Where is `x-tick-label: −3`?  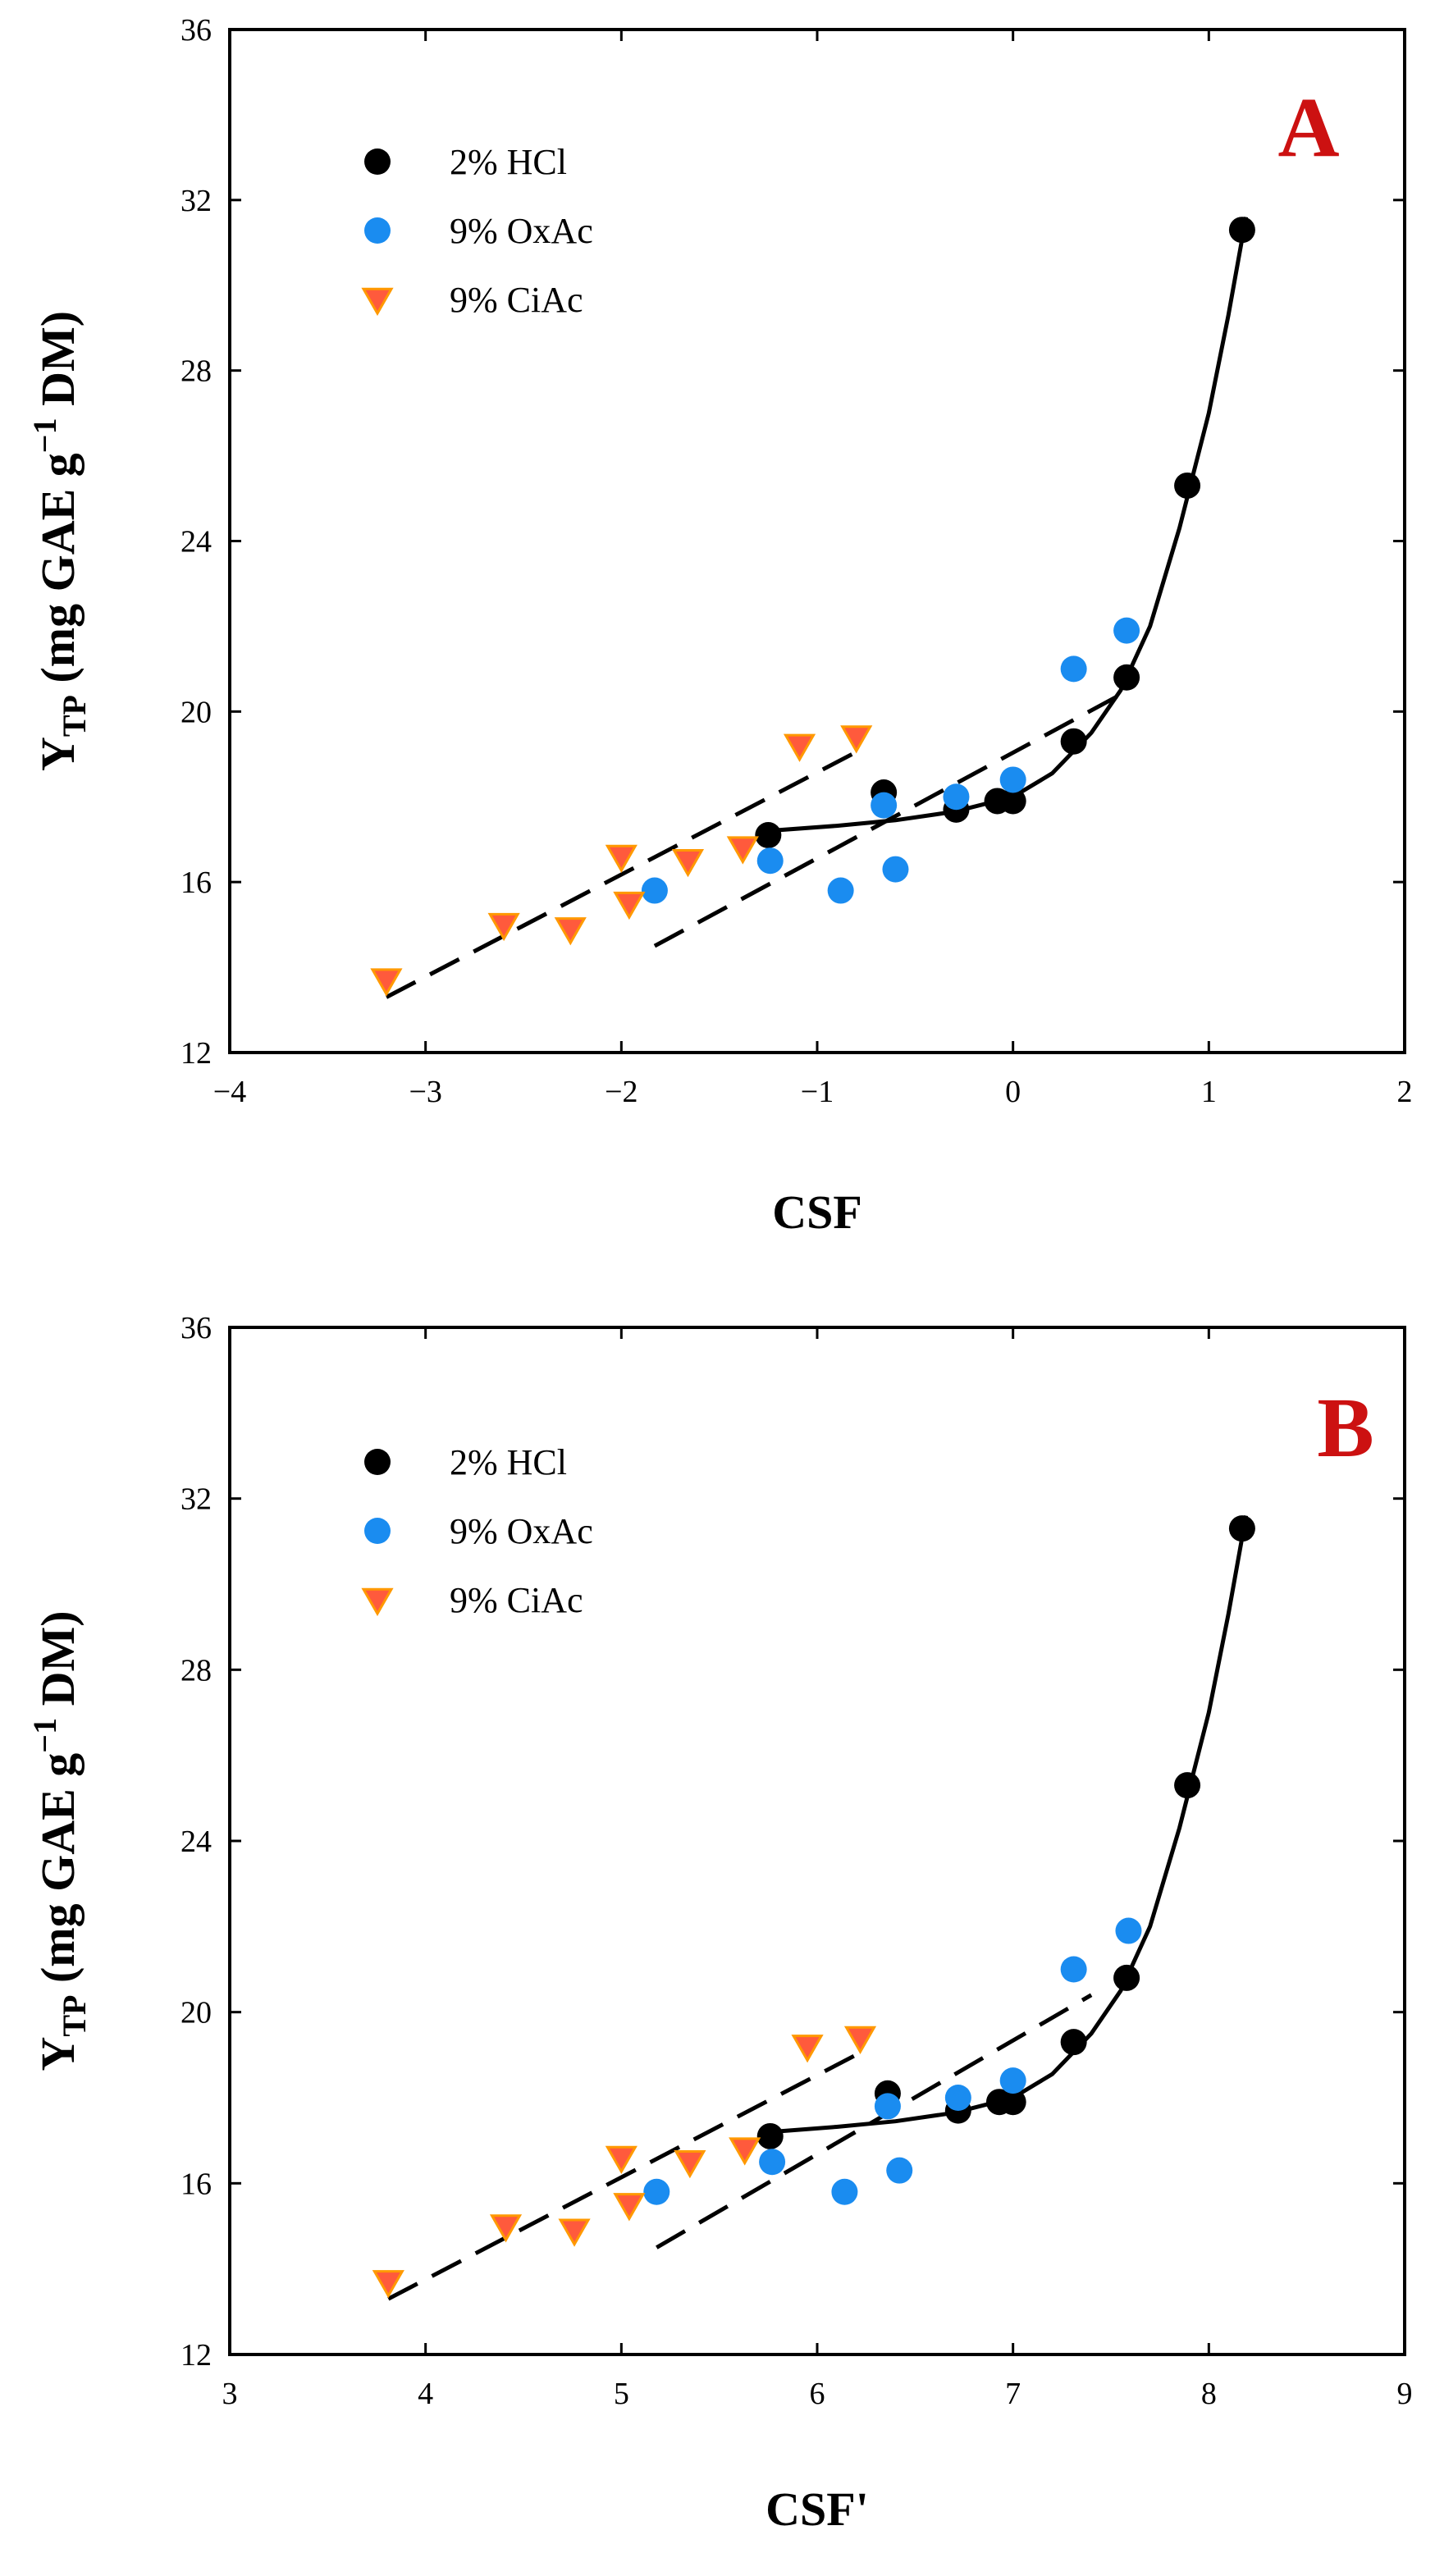
x-tick-label: −3 is located at coordinates (425, 1092).